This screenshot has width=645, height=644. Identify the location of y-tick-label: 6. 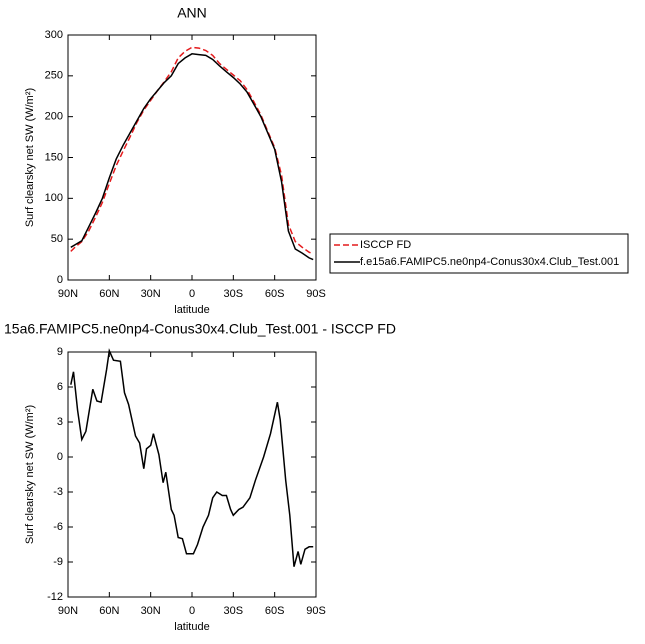
(60, 387).